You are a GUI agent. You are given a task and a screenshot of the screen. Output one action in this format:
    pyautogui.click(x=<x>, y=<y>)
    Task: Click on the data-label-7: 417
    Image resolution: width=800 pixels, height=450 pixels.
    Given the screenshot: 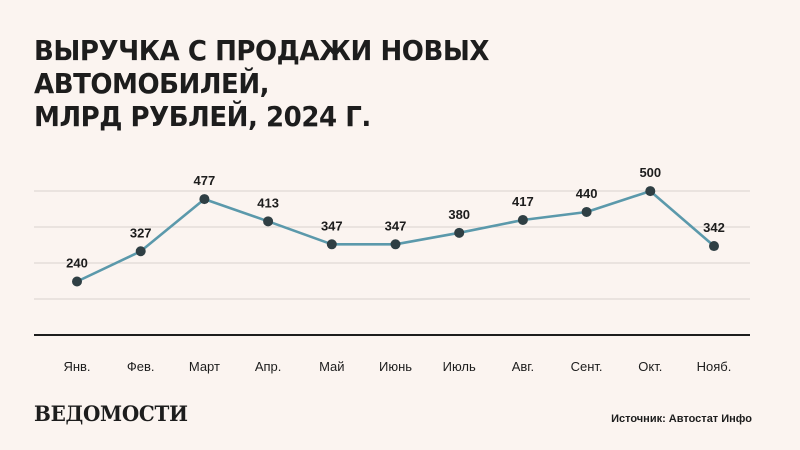 What is the action you would take?
    pyautogui.click(x=523, y=201)
    